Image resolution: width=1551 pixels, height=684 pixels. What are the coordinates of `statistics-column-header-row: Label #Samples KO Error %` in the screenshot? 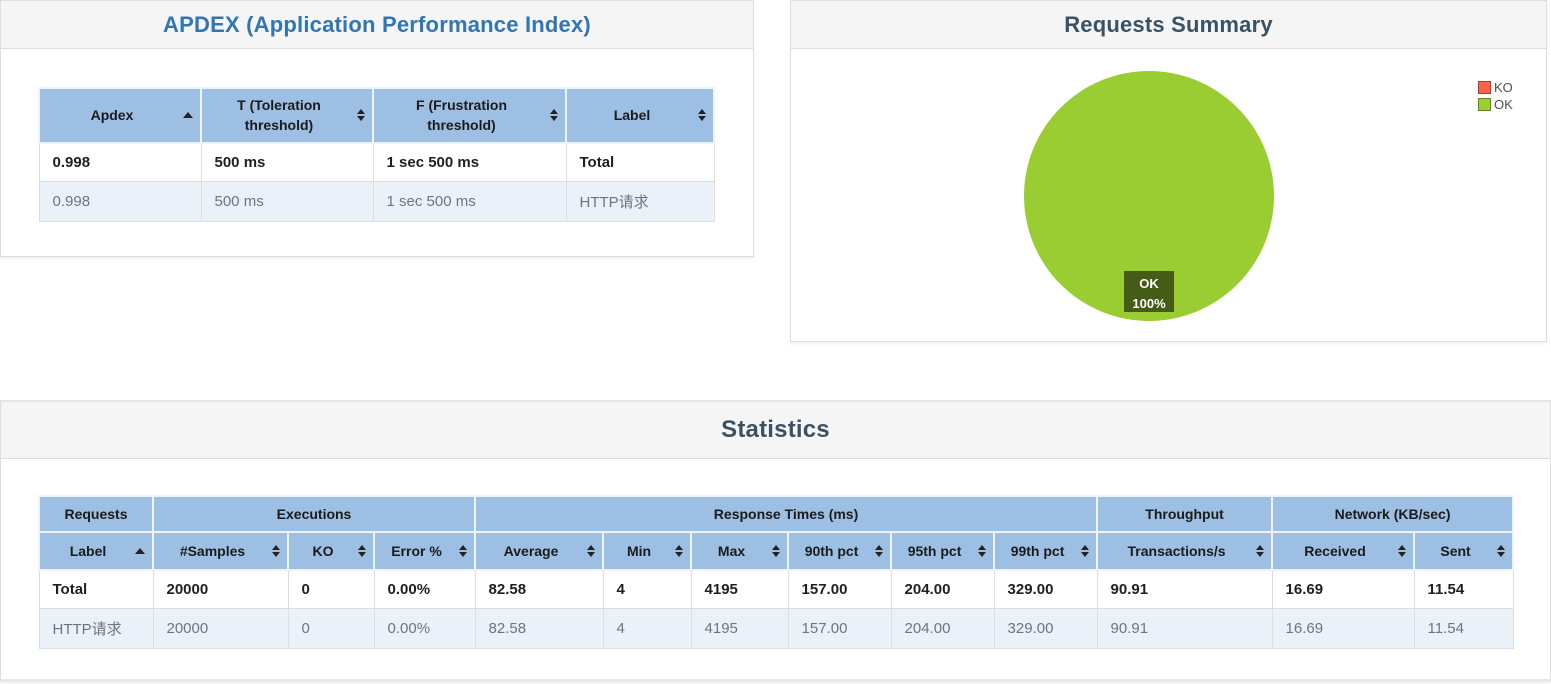 It's located at (776, 551).